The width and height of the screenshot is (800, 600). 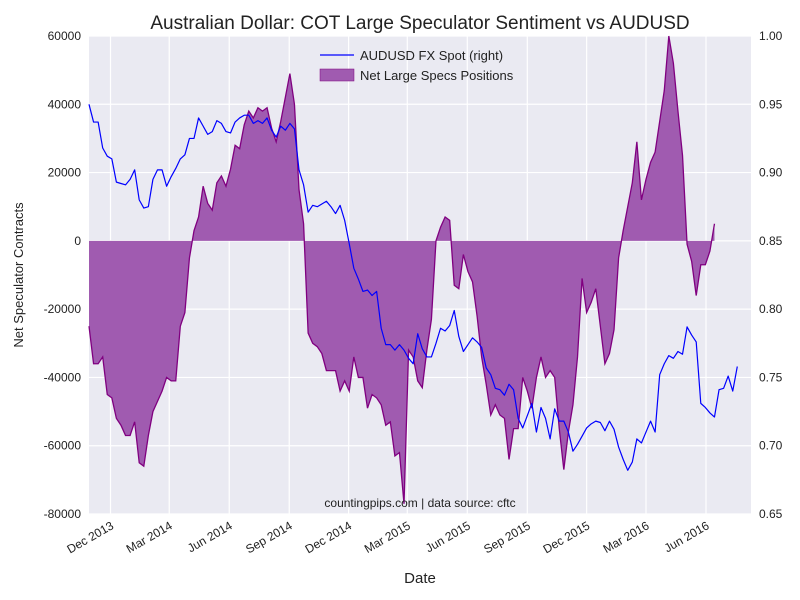 I want to click on y2-tick-label: 0.75, so click(x=771, y=377).